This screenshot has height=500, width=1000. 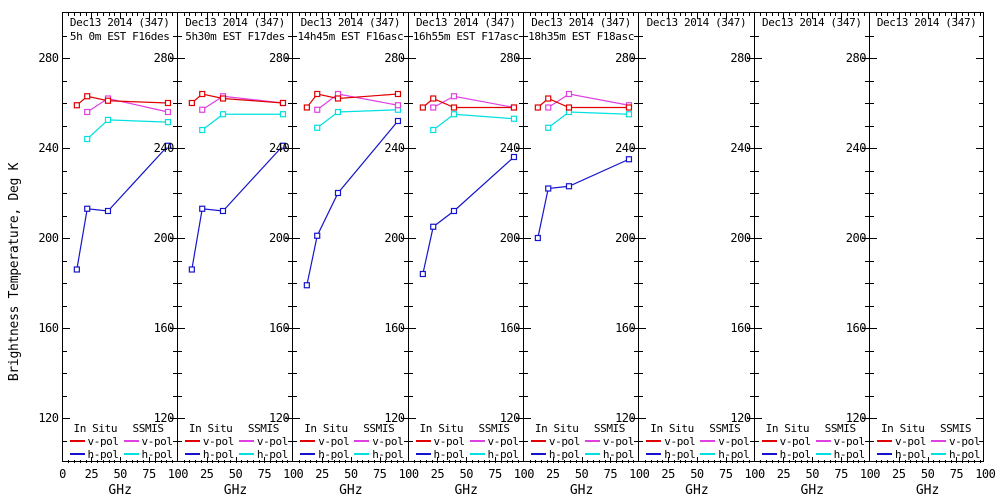 What do you see at coordinates (178, 474) in the screenshot?
I see `x-tick-label: 100` at bounding box center [178, 474].